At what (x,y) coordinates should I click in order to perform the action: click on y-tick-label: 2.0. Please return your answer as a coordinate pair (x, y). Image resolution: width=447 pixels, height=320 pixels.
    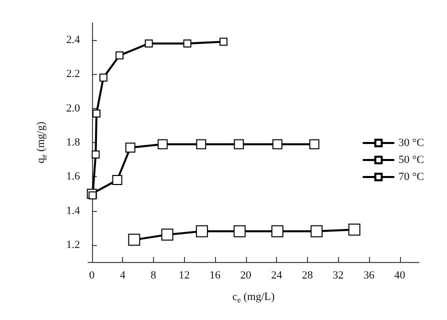
    Looking at the image, I should click on (73, 108).